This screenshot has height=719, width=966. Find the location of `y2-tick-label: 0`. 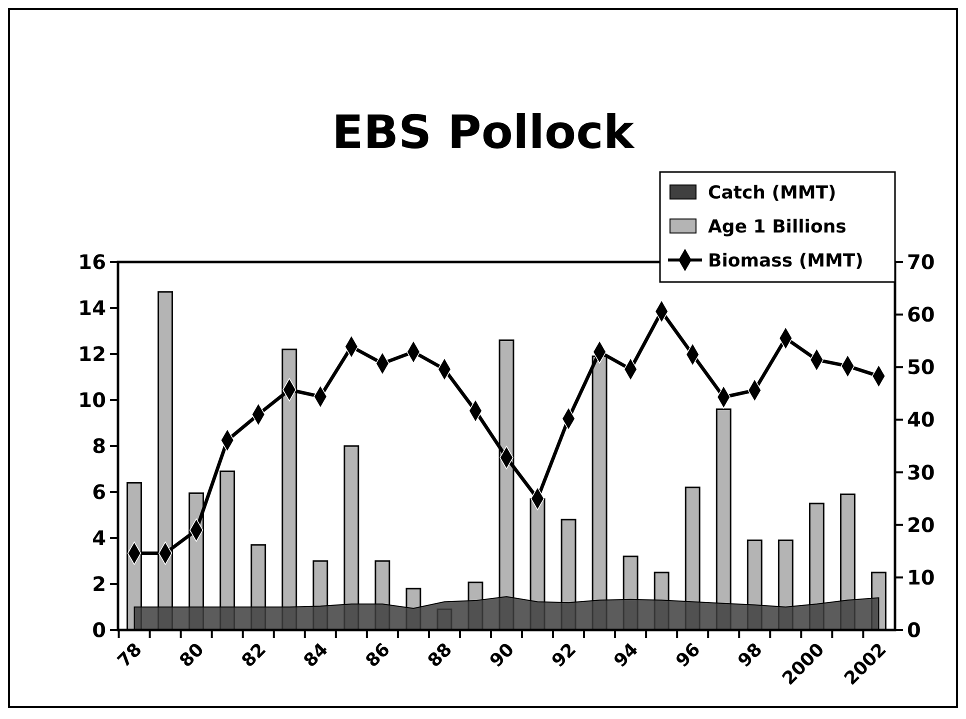

y2-tick-label: 0 is located at coordinates (914, 630).